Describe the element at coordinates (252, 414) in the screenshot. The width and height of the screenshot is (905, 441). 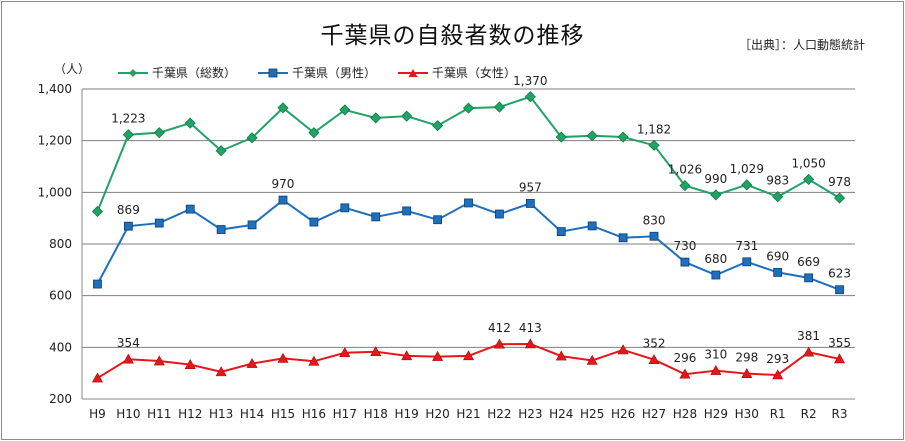
I see `x-tick-label: H14` at that location.